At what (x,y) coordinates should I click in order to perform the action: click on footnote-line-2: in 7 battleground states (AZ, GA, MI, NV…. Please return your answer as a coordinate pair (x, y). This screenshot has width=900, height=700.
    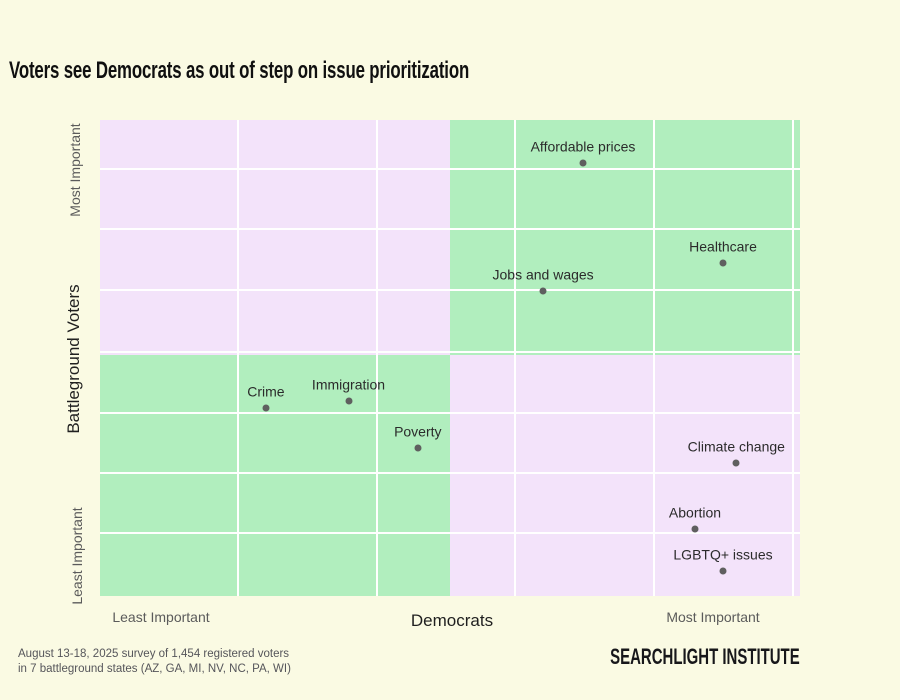
    Looking at the image, I should click on (154, 669).